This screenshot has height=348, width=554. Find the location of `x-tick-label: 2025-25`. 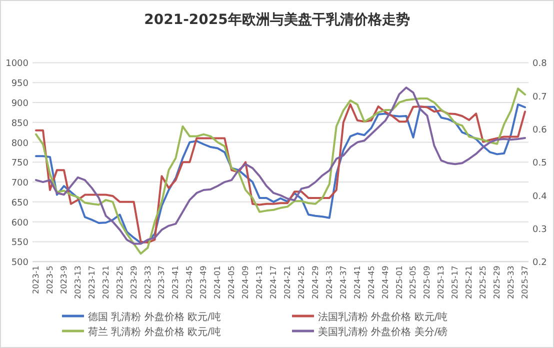

x-tick-label: 2025-25 is located at coordinates (483, 283).